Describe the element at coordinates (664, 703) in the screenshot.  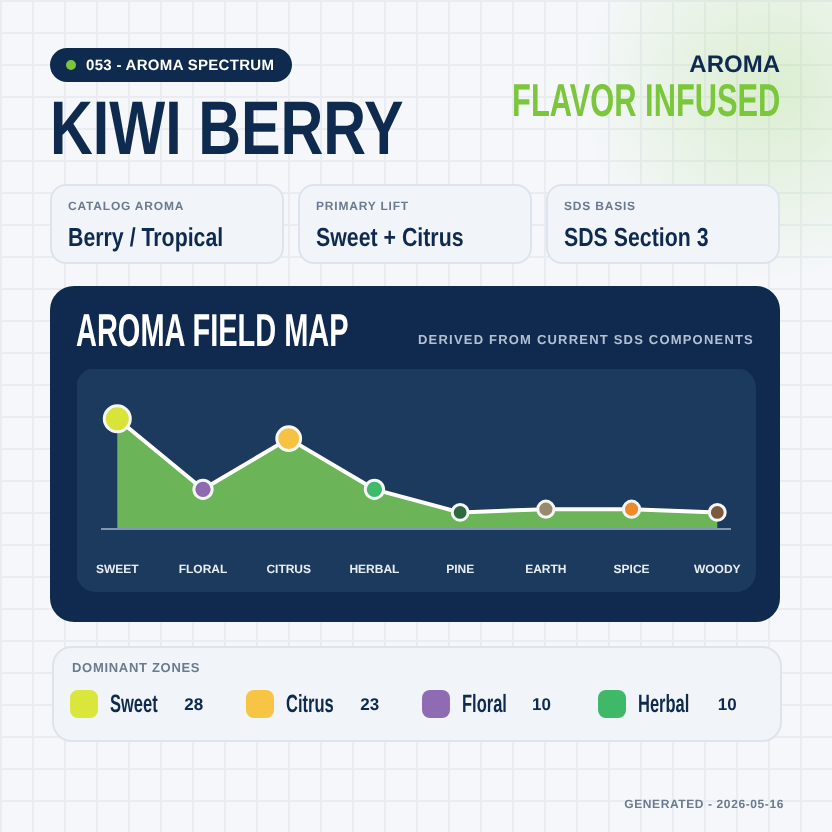
I see `category-label: Herbal` at that location.